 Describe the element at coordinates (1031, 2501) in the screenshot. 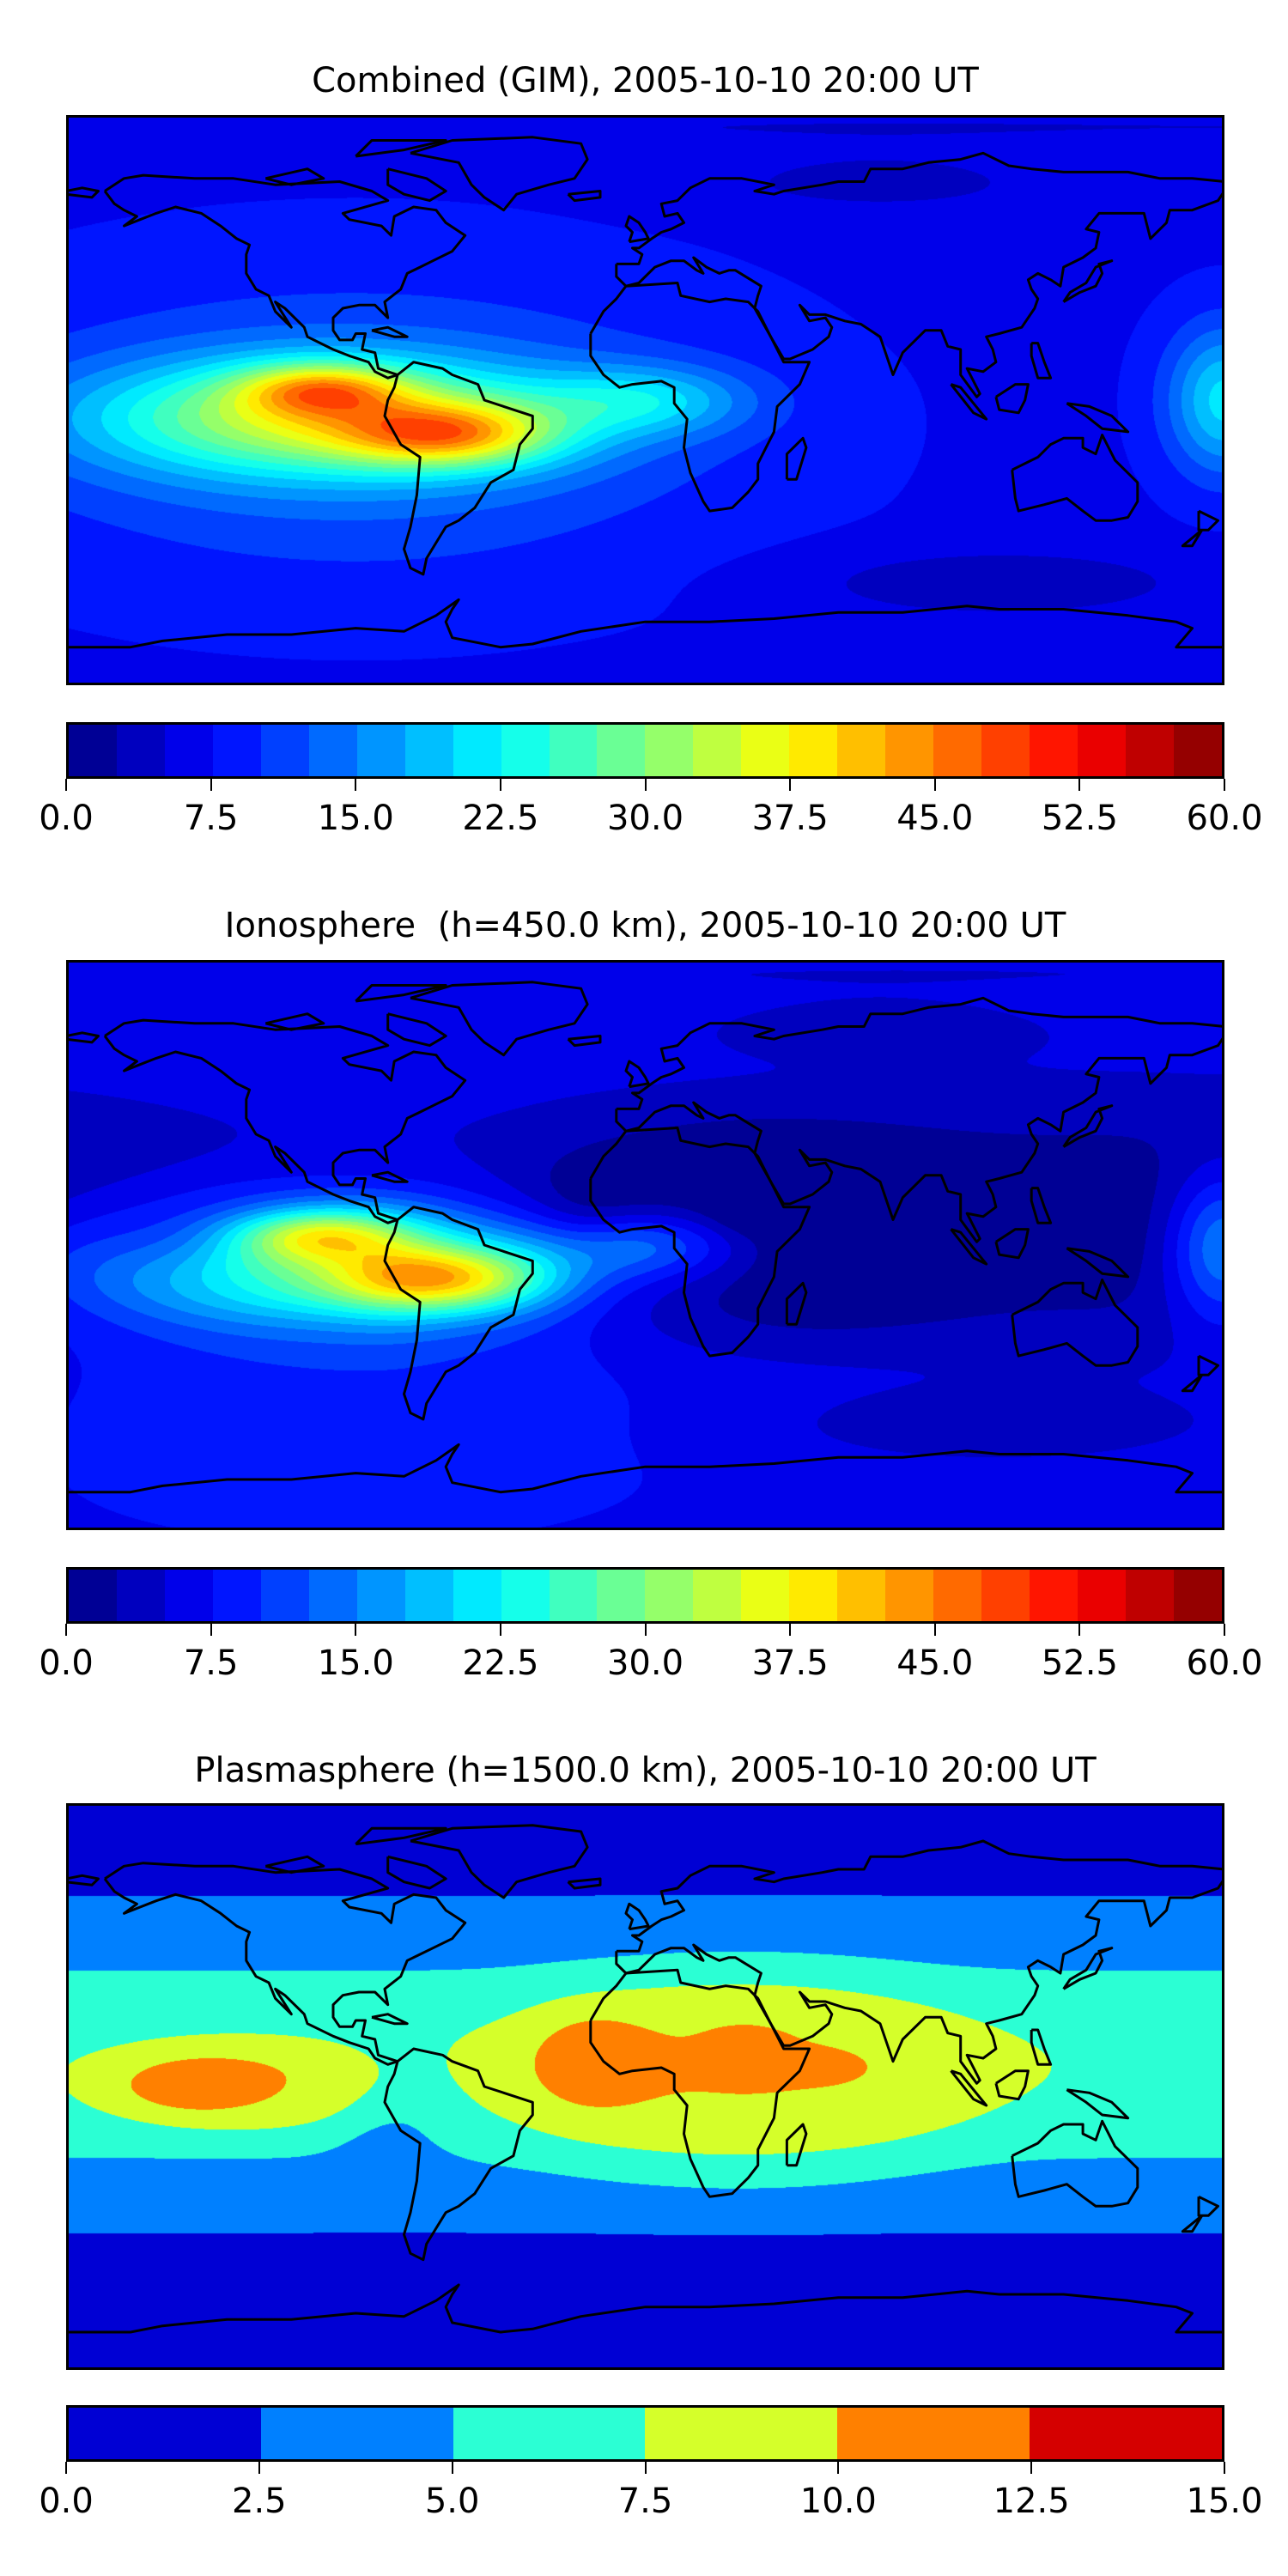

I see `colorbar-tick-label: 12.5` at that location.